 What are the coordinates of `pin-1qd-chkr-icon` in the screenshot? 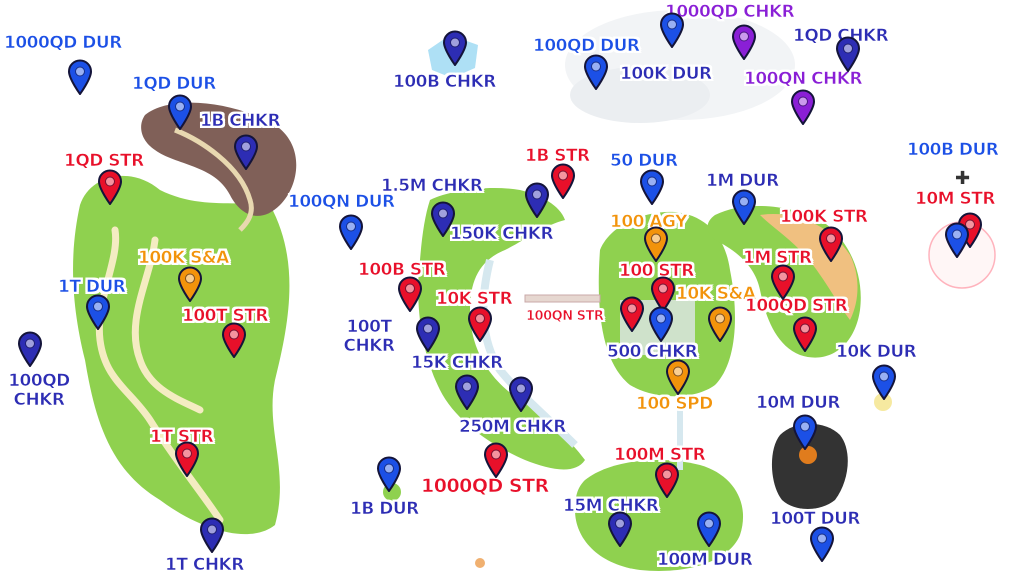 It's located at (848, 54).